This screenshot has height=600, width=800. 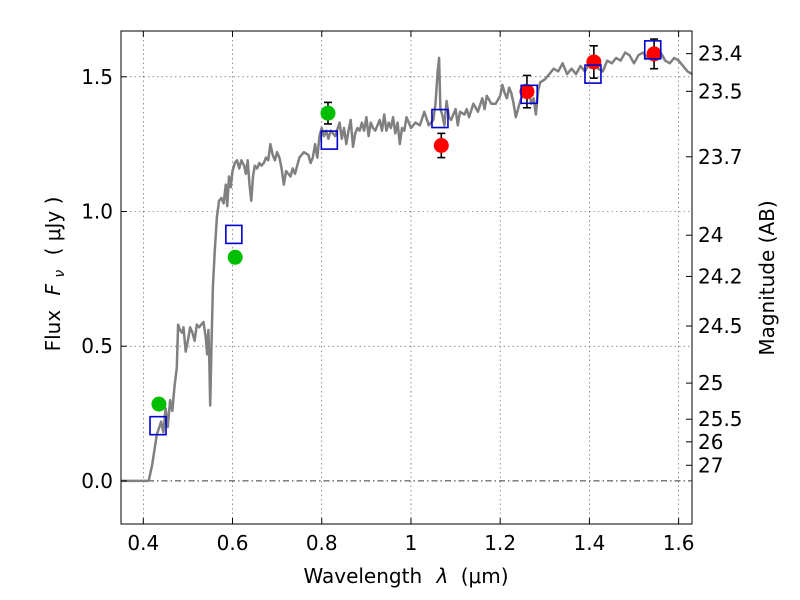 What do you see at coordinates (322, 543) in the screenshot?
I see `x-tick-label: 0.8` at bounding box center [322, 543].